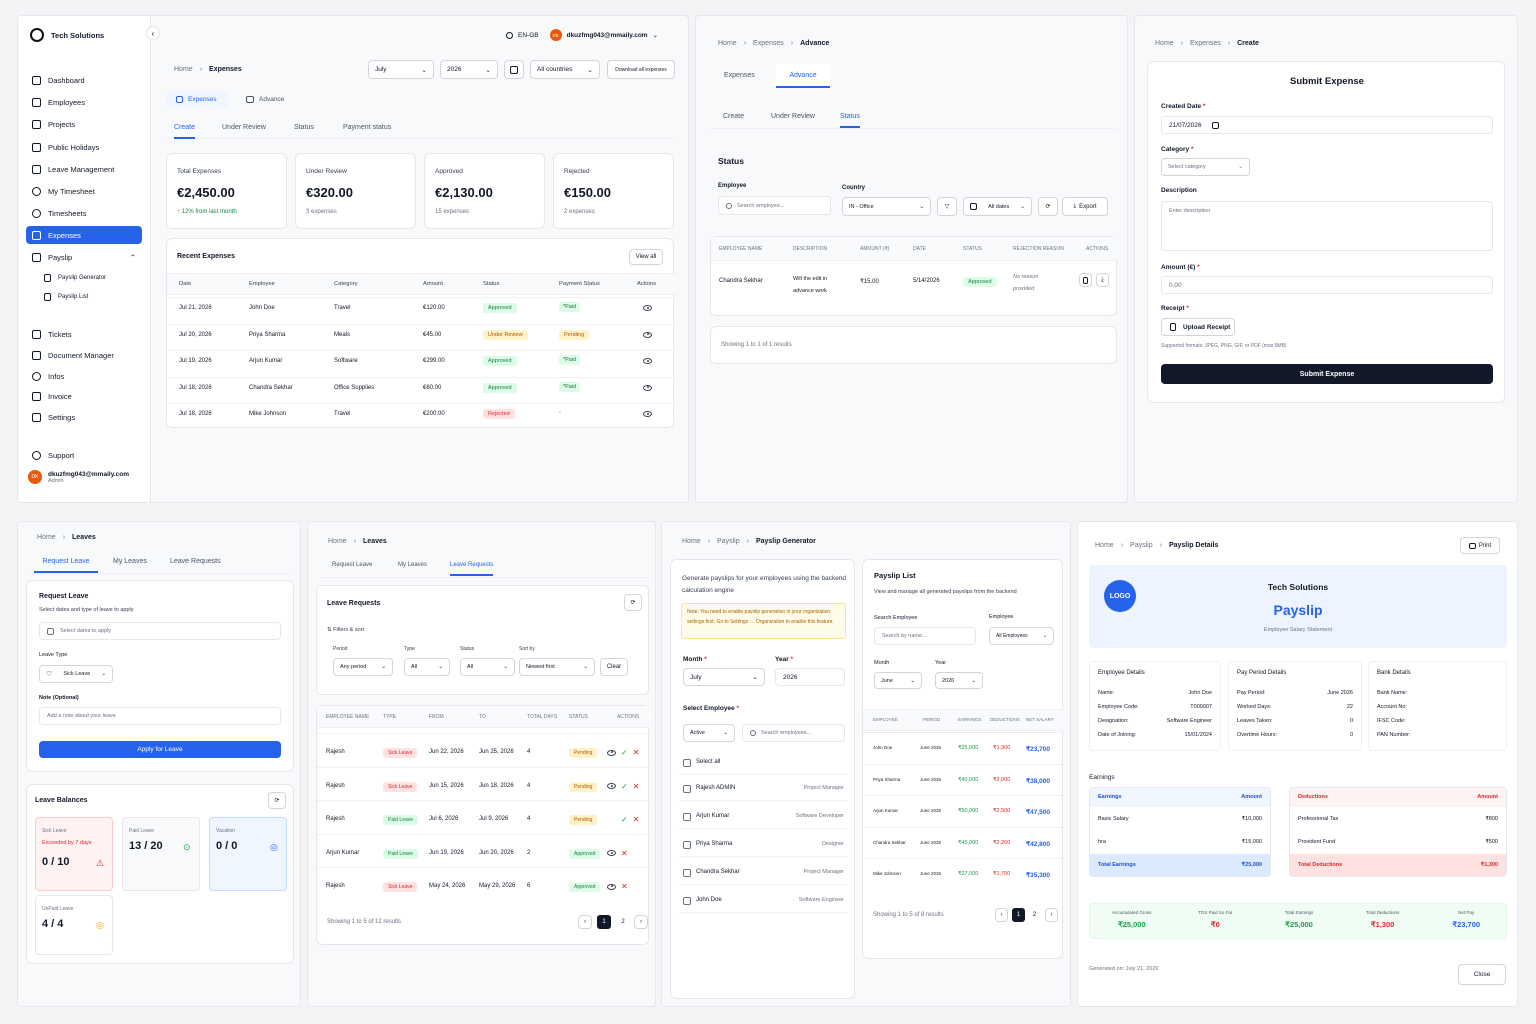 Image resolution: width=1536 pixels, height=1024 pixels. I want to click on select-dates-input: Select dates to apply, so click(160, 631).